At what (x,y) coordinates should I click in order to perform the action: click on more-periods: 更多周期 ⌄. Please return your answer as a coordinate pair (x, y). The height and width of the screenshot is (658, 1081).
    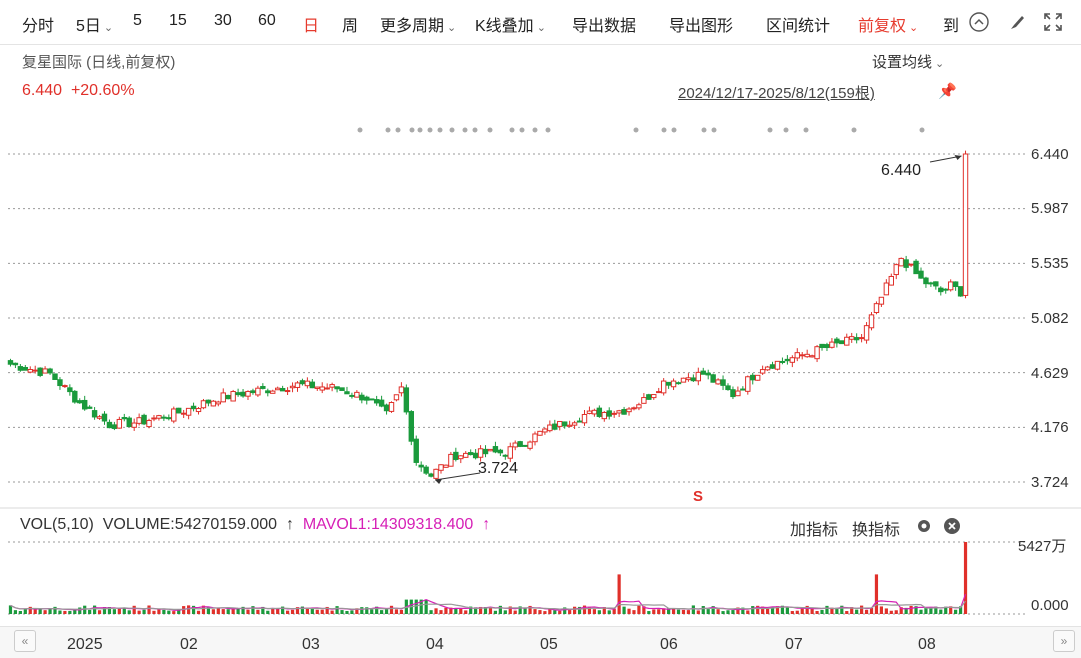
    Looking at the image, I should click on (418, 24).